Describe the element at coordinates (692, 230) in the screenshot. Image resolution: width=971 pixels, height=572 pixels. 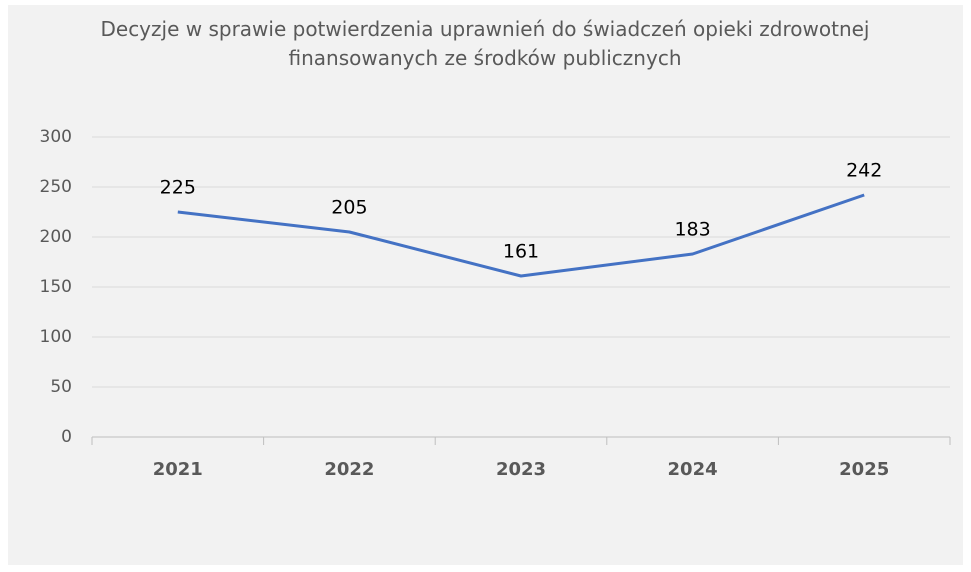
I see `data-label: 183` at that location.